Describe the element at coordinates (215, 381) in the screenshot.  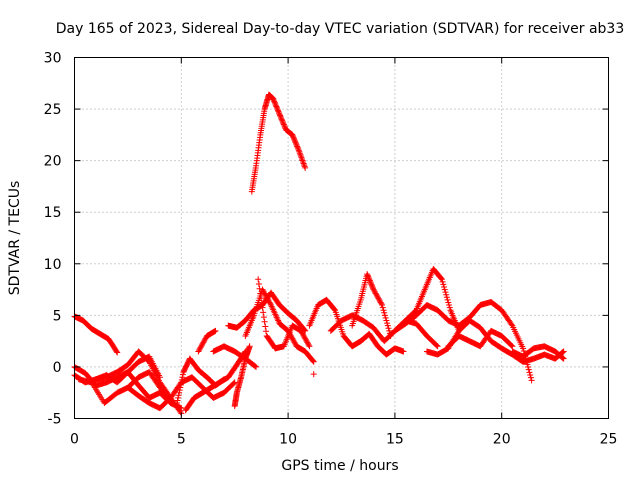
I see `series-arc-h` at that location.